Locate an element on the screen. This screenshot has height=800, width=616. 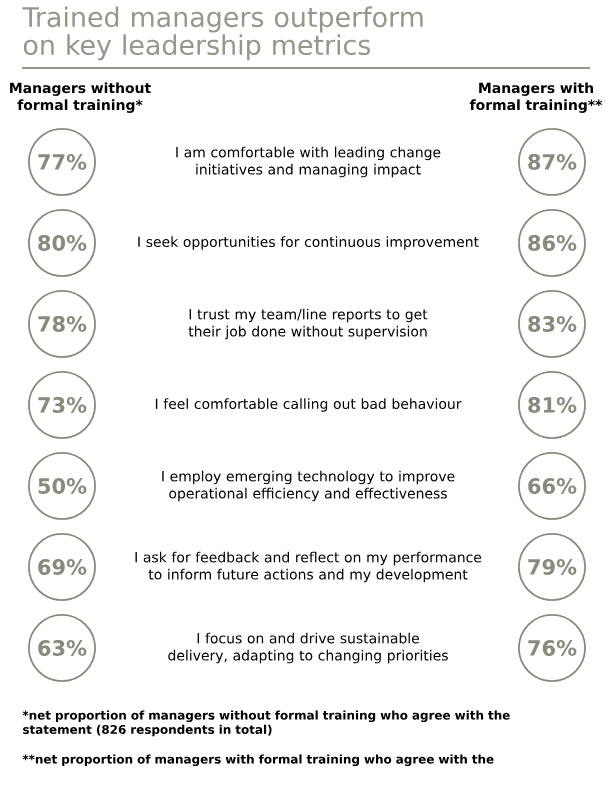
data-label: 66% is located at coordinates (552, 486).